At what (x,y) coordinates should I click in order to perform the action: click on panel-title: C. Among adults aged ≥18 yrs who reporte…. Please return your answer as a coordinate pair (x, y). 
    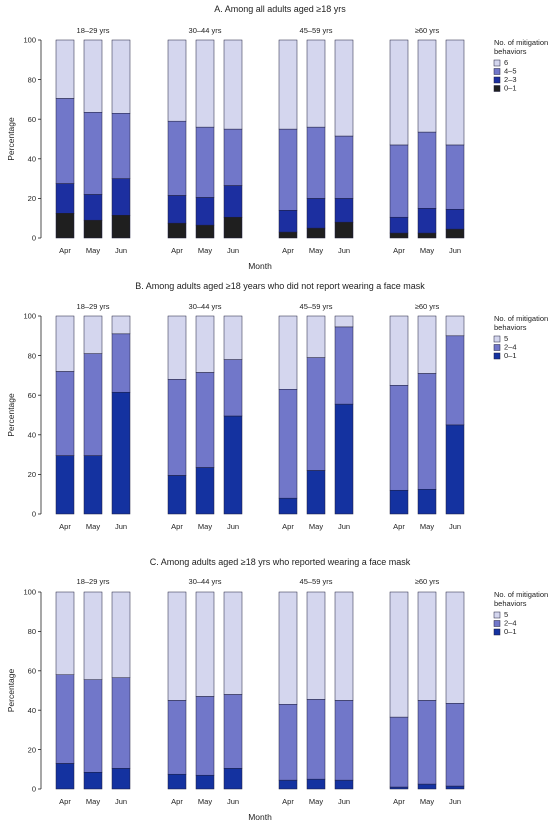
    Looking at the image, I should click on (280, 562).